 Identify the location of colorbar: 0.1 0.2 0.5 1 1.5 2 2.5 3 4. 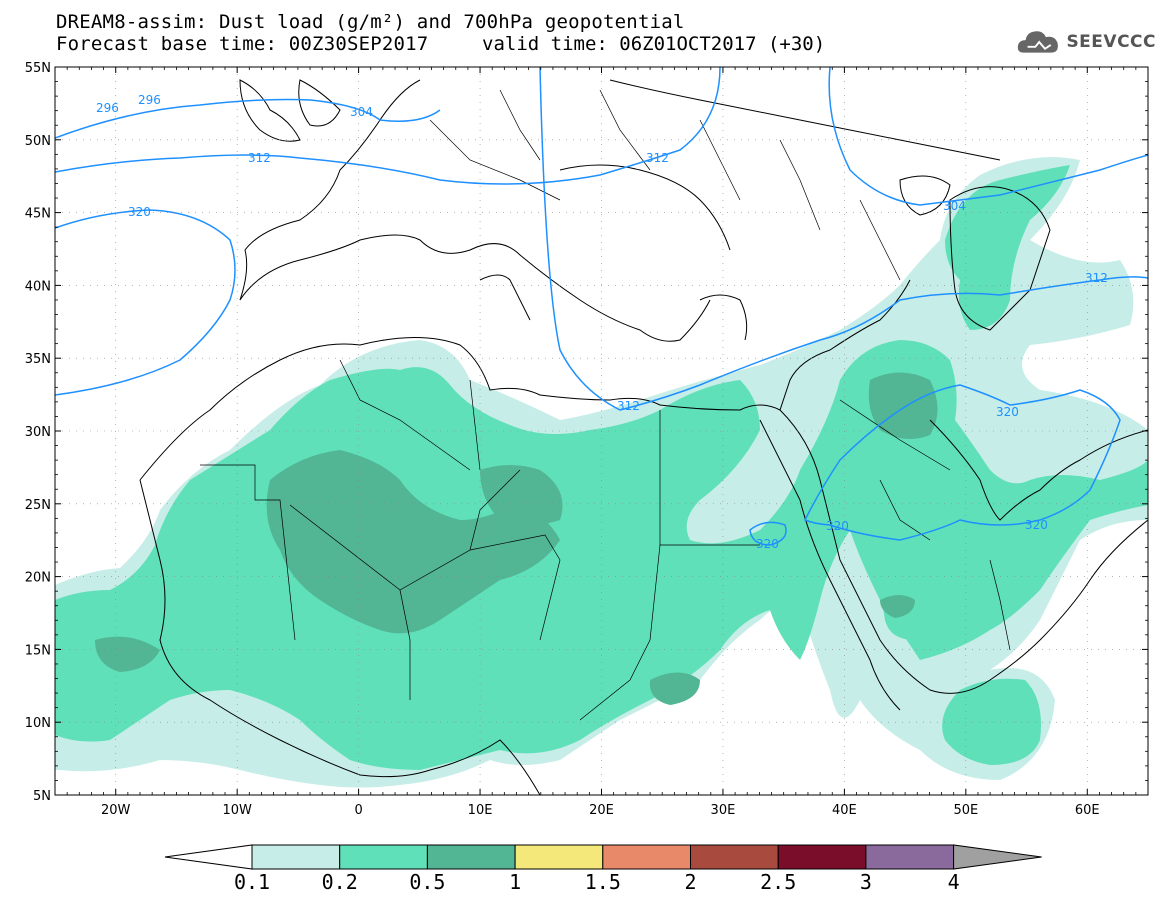
(603, 869).